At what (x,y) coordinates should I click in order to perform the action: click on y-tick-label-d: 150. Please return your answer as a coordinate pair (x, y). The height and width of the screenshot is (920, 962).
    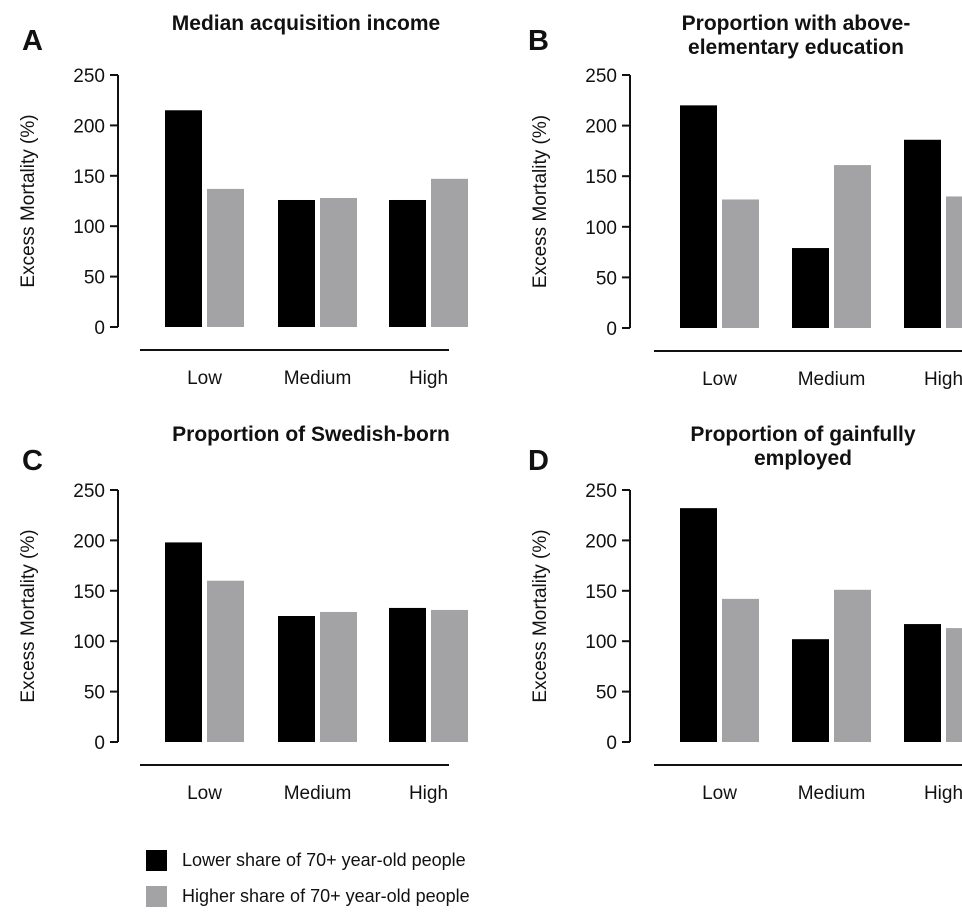
    Looking at the image, I should click on (601, 592).